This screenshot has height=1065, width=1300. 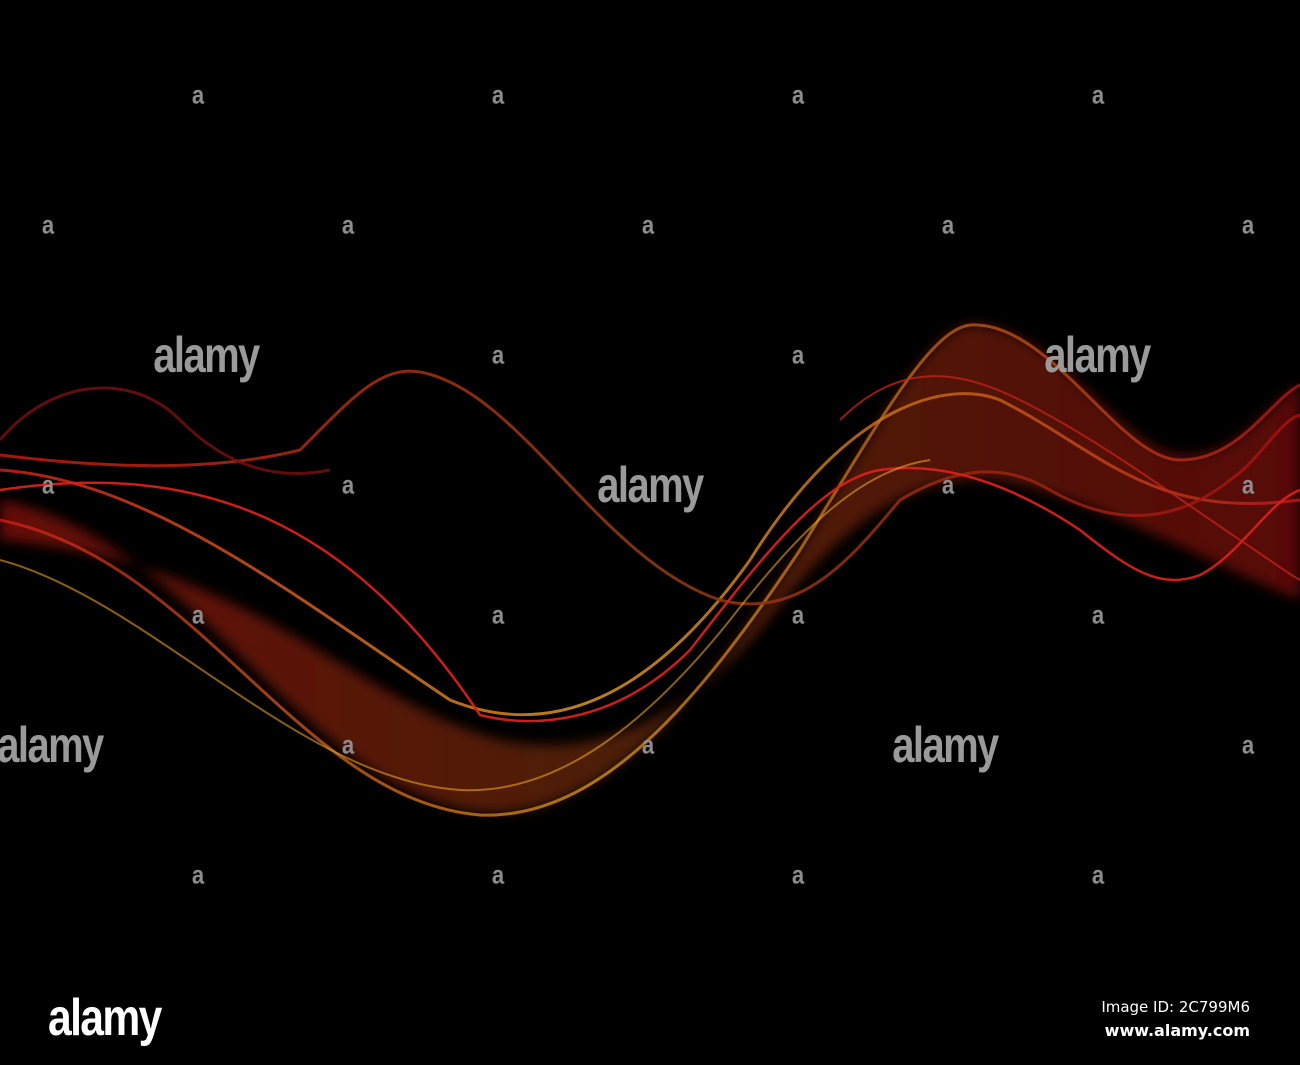 What do you see at coordinates (105, 1018) in the screenshot?
I see `alamy-logo: alamy` at bounding box center [105, 1018].